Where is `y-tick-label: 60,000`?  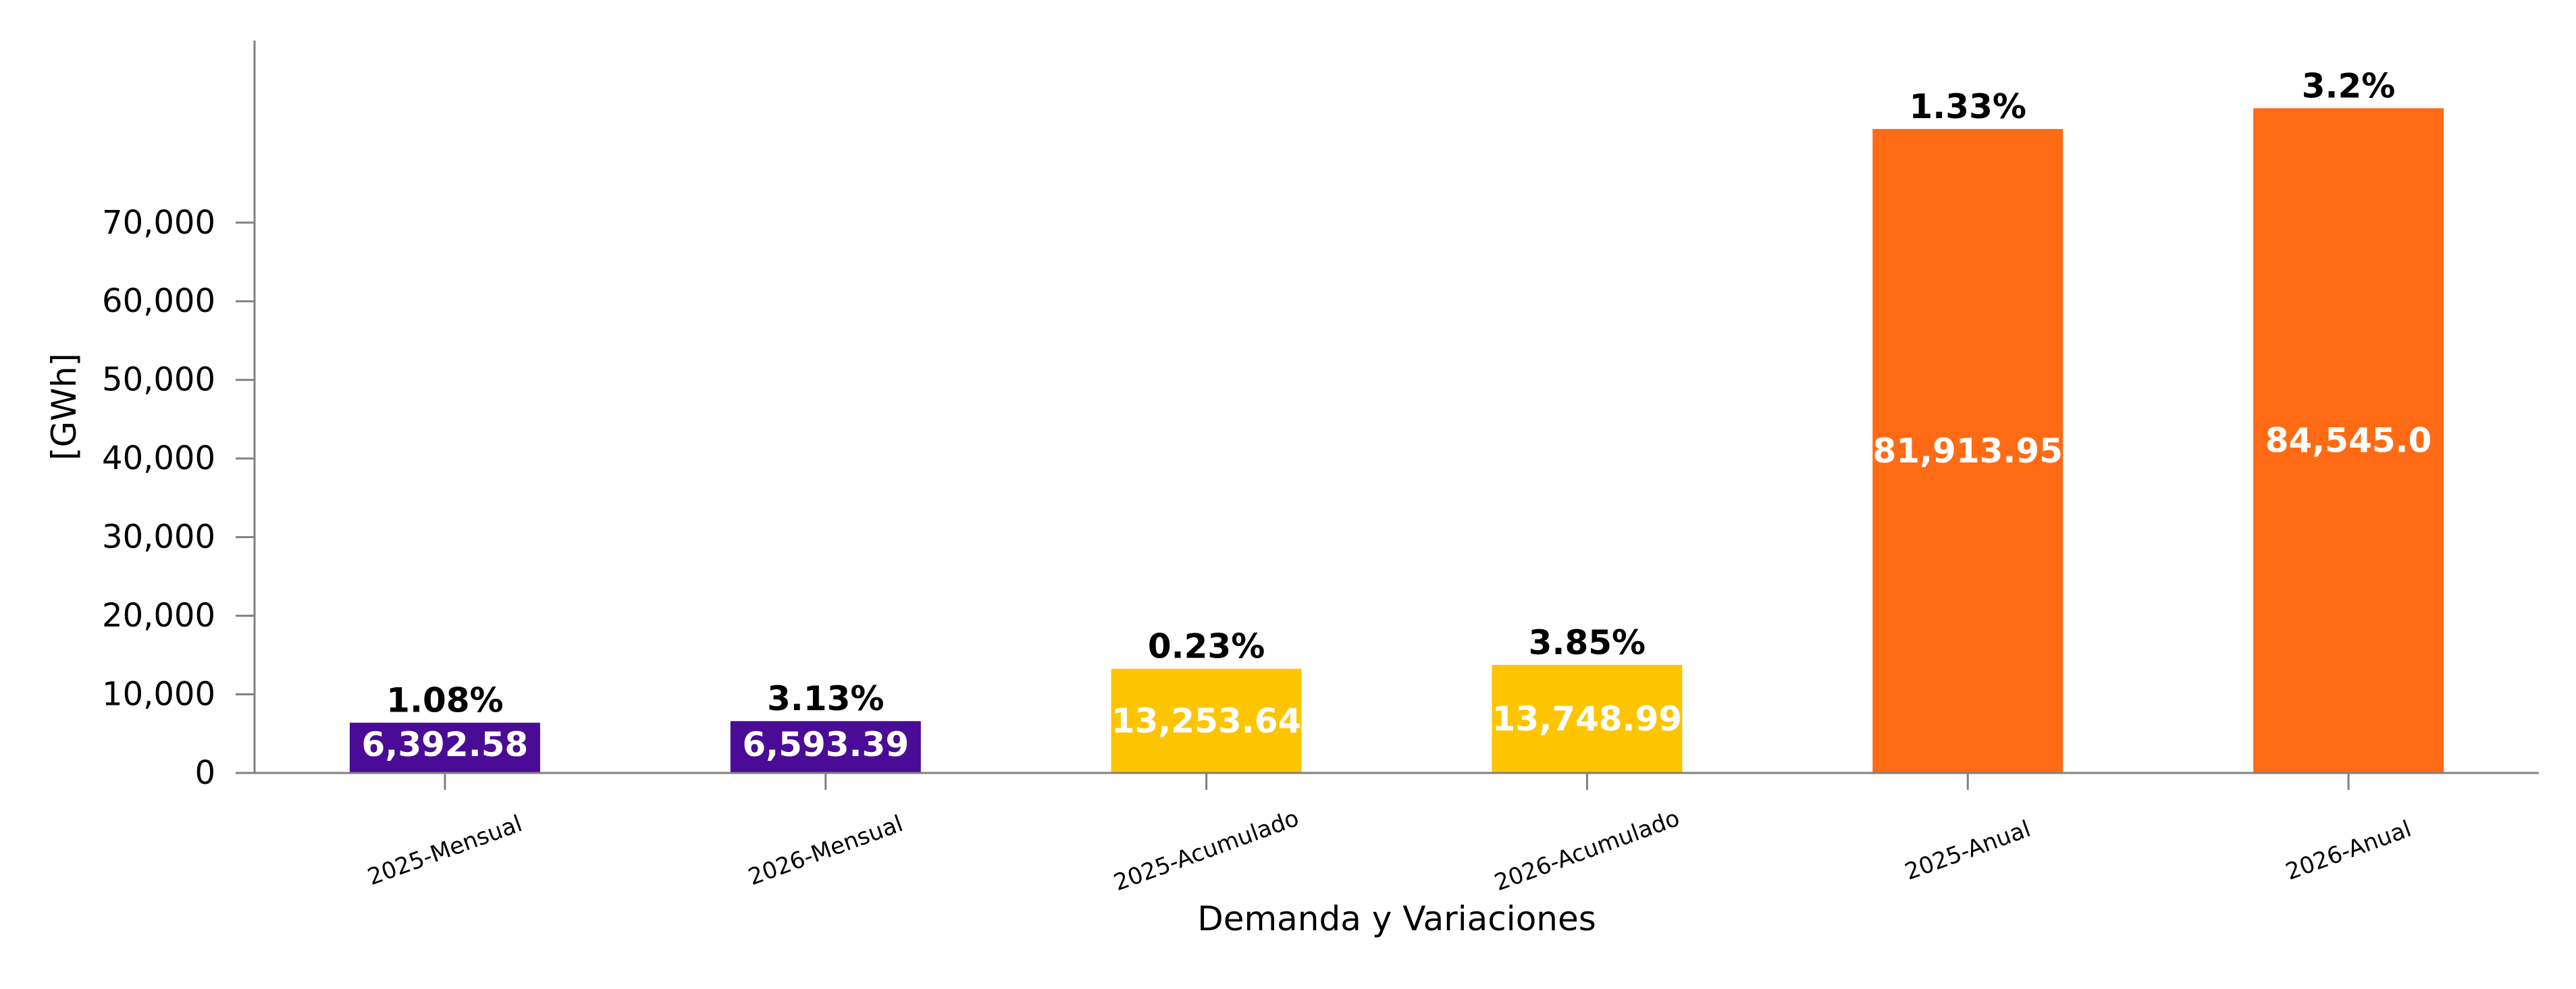 y-tick-label: 60,000 is located at coordinates (158, 301).